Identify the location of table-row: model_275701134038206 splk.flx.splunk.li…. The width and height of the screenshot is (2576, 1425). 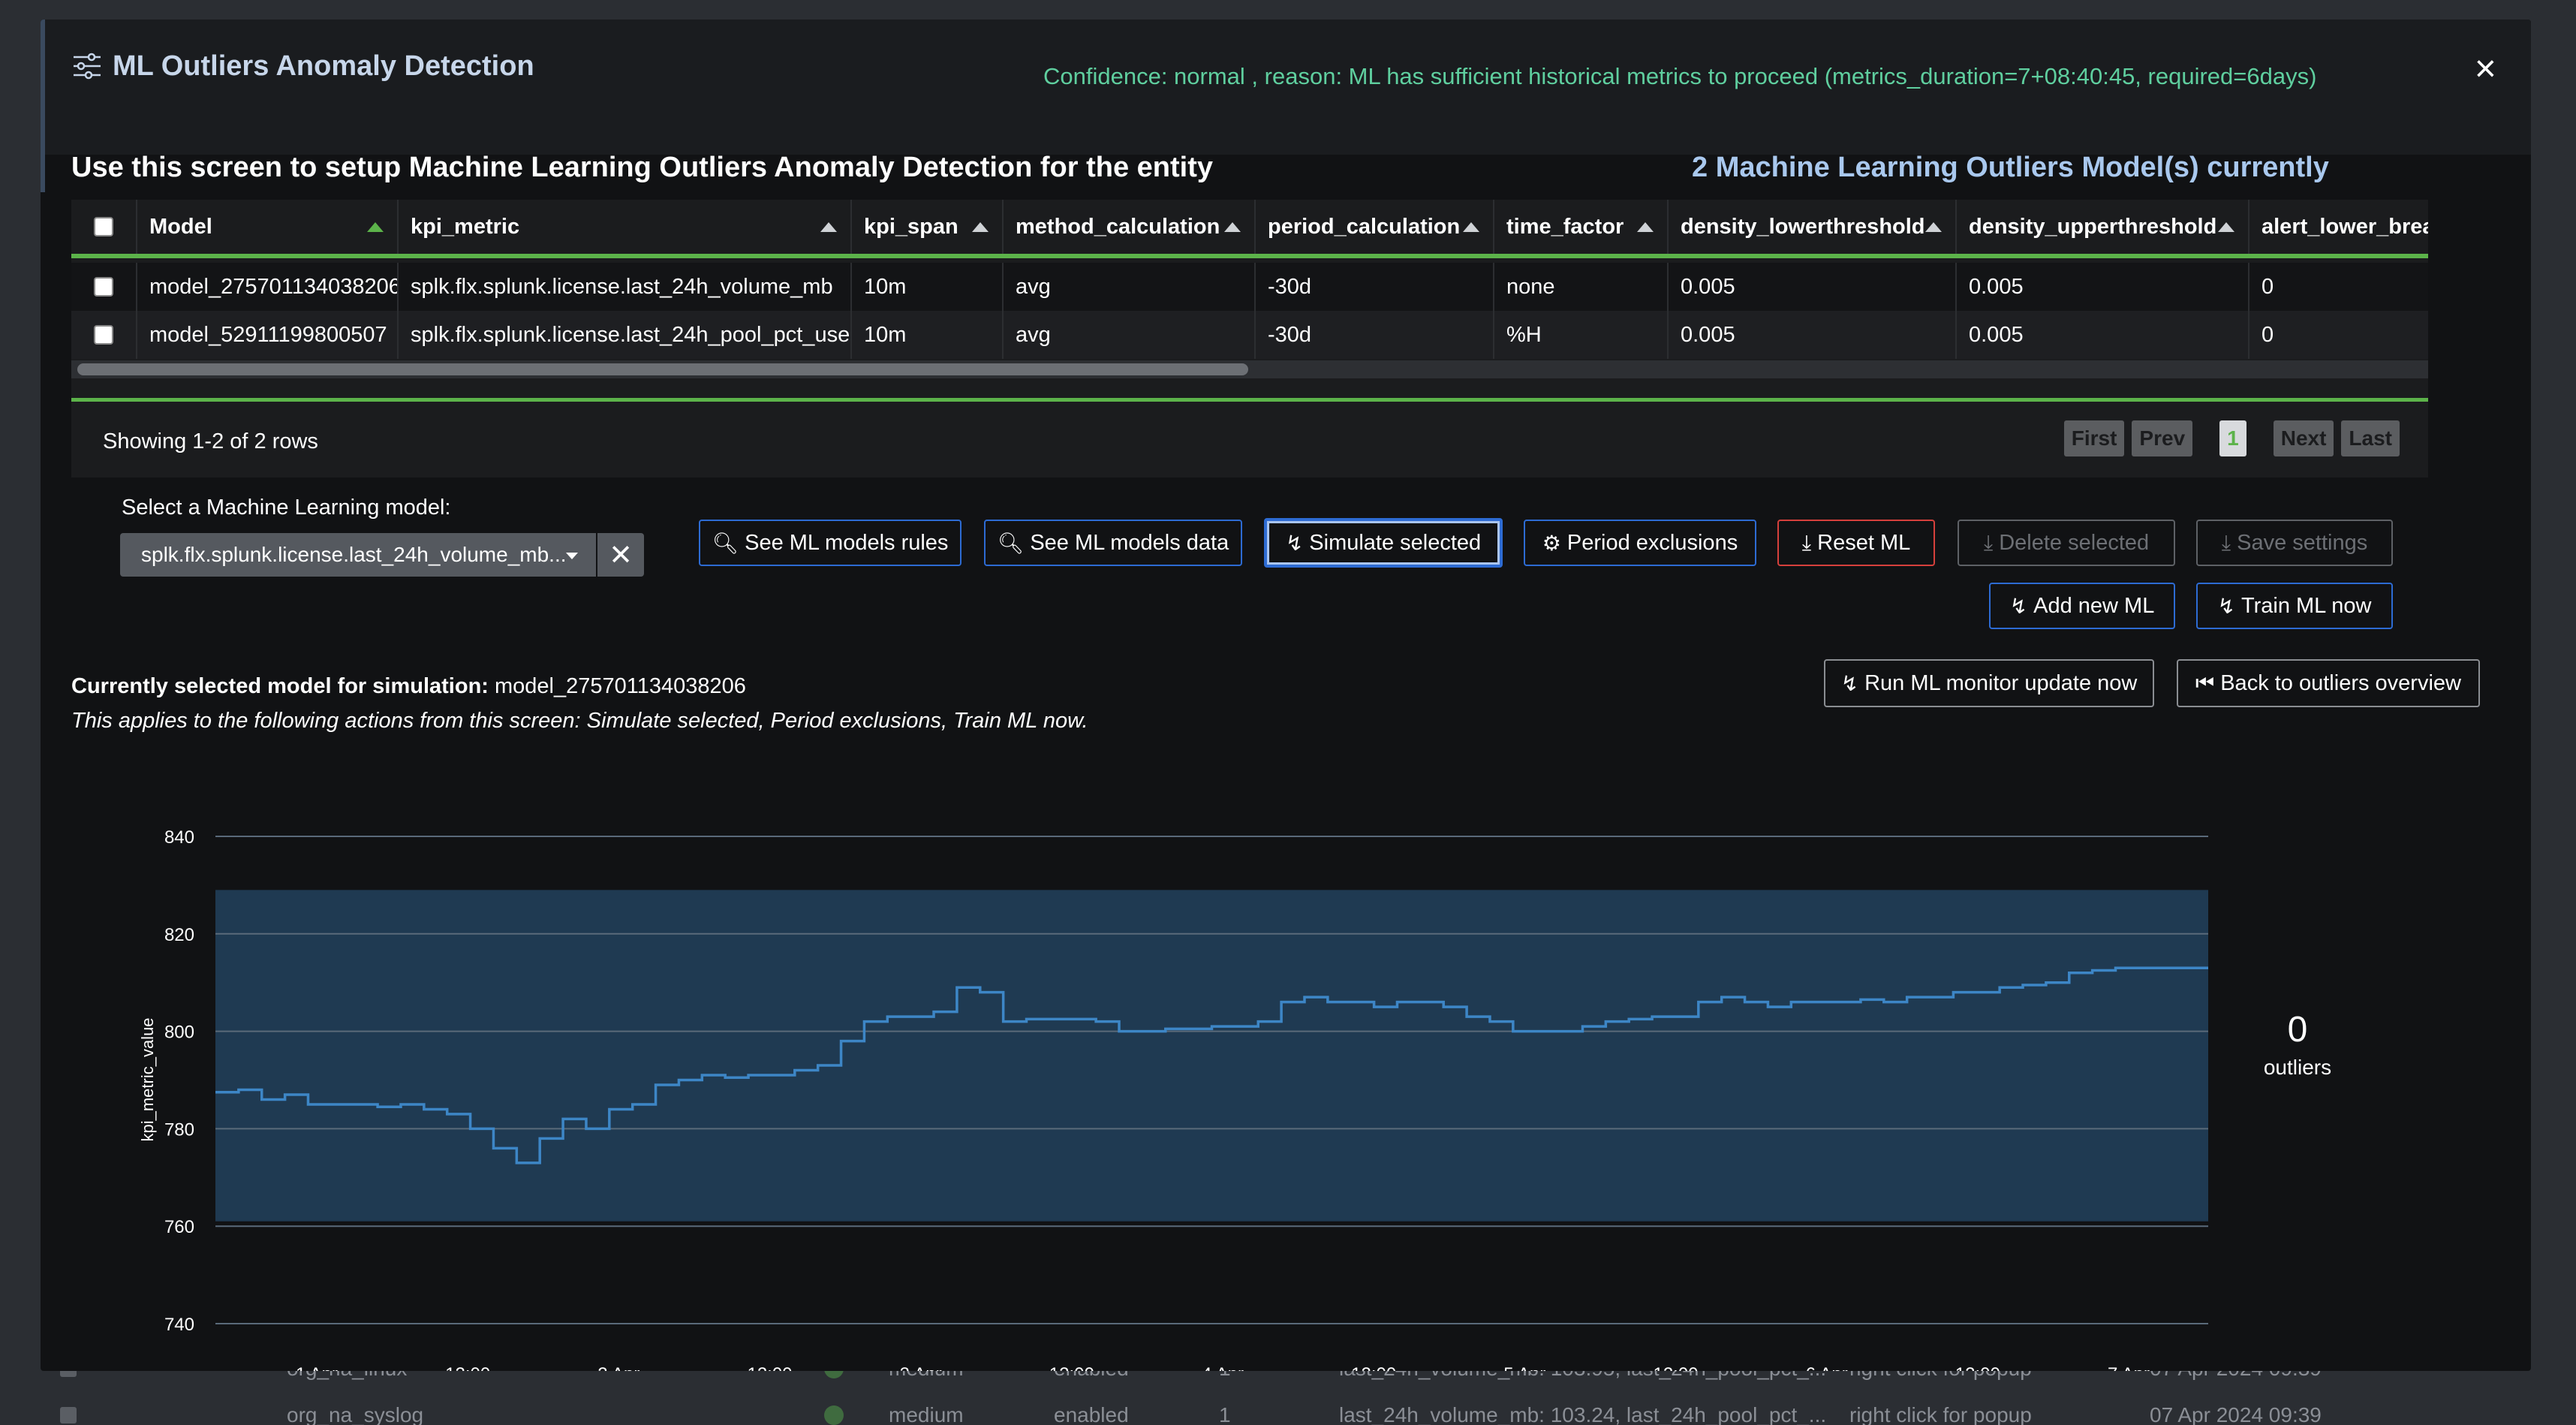
(1249, 287).